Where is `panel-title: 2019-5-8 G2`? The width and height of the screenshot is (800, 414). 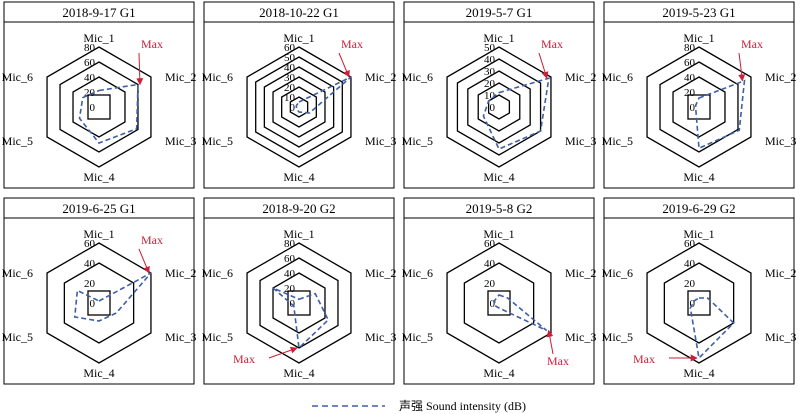 panel-title: 2019-5-8 G2 is located at coordinates (499, 208).